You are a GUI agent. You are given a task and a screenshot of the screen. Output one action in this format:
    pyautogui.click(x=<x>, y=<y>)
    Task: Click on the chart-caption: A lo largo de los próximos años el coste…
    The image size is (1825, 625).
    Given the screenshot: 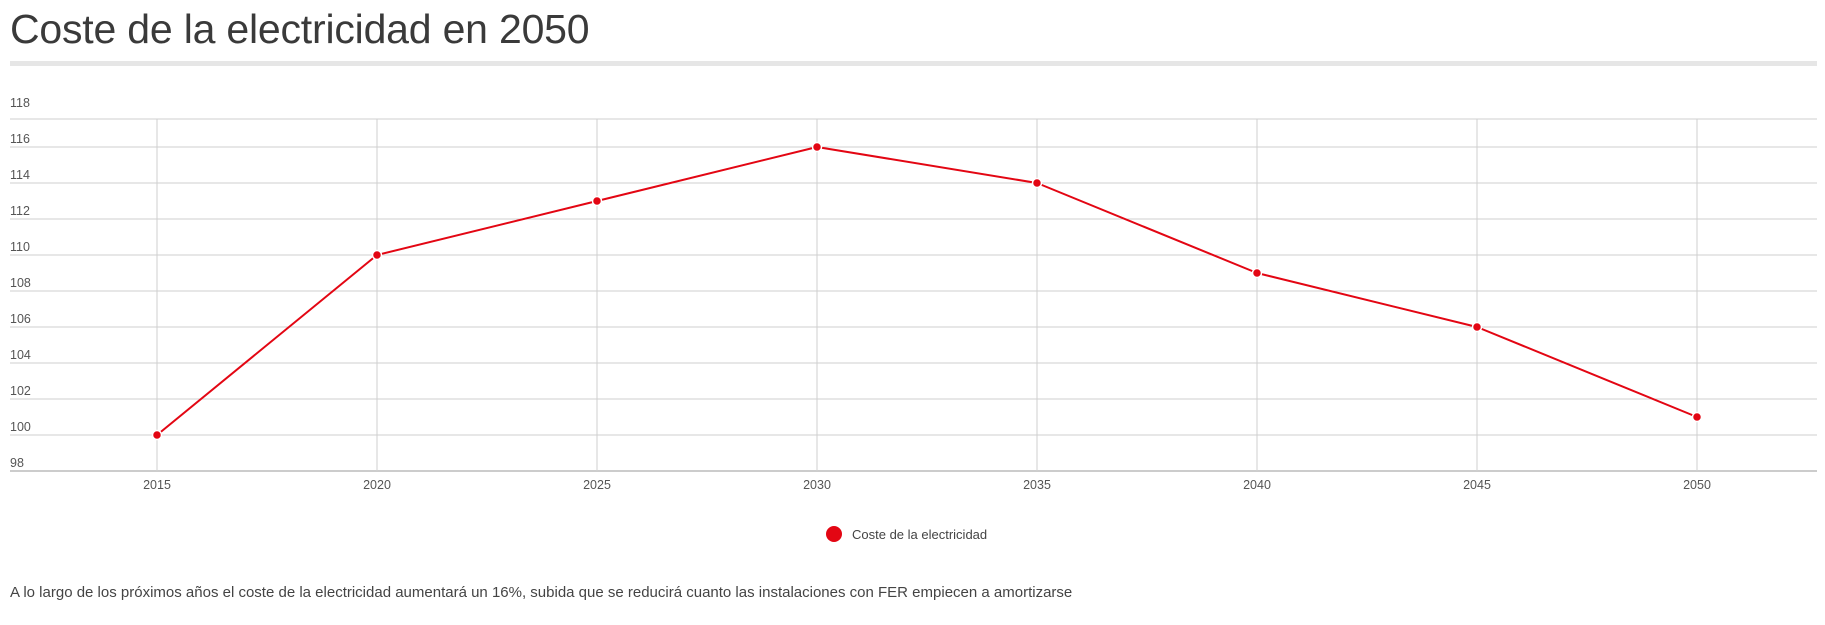 What is the action you would take?
    pyautogui.click(x=541, y=592)
    